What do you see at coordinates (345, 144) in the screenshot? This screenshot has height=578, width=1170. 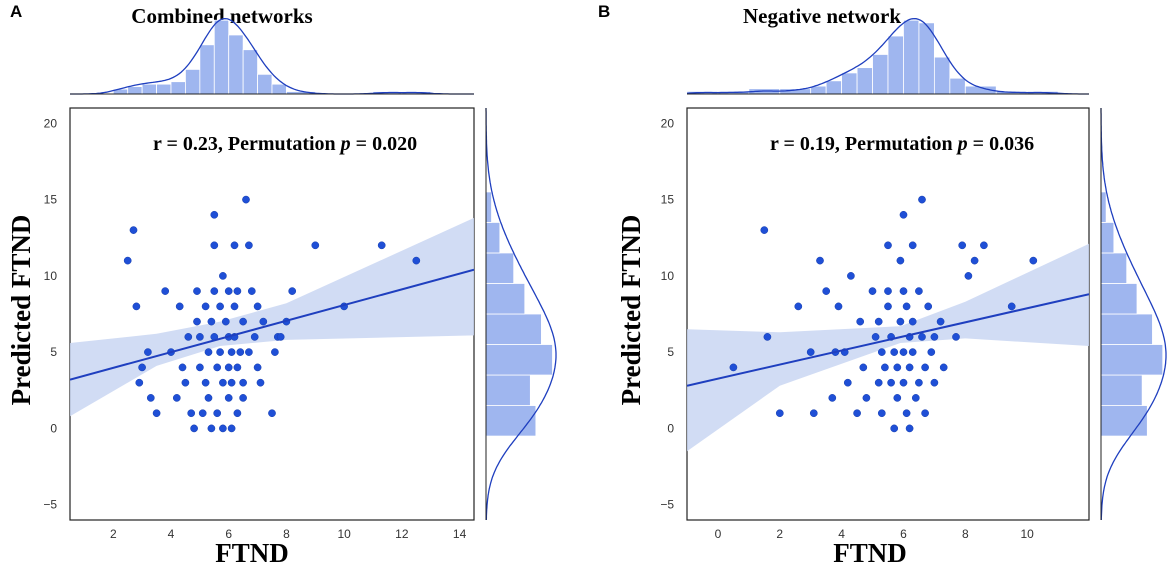 I see `stats-p-symbol: p` at bounding box center [345, 144].